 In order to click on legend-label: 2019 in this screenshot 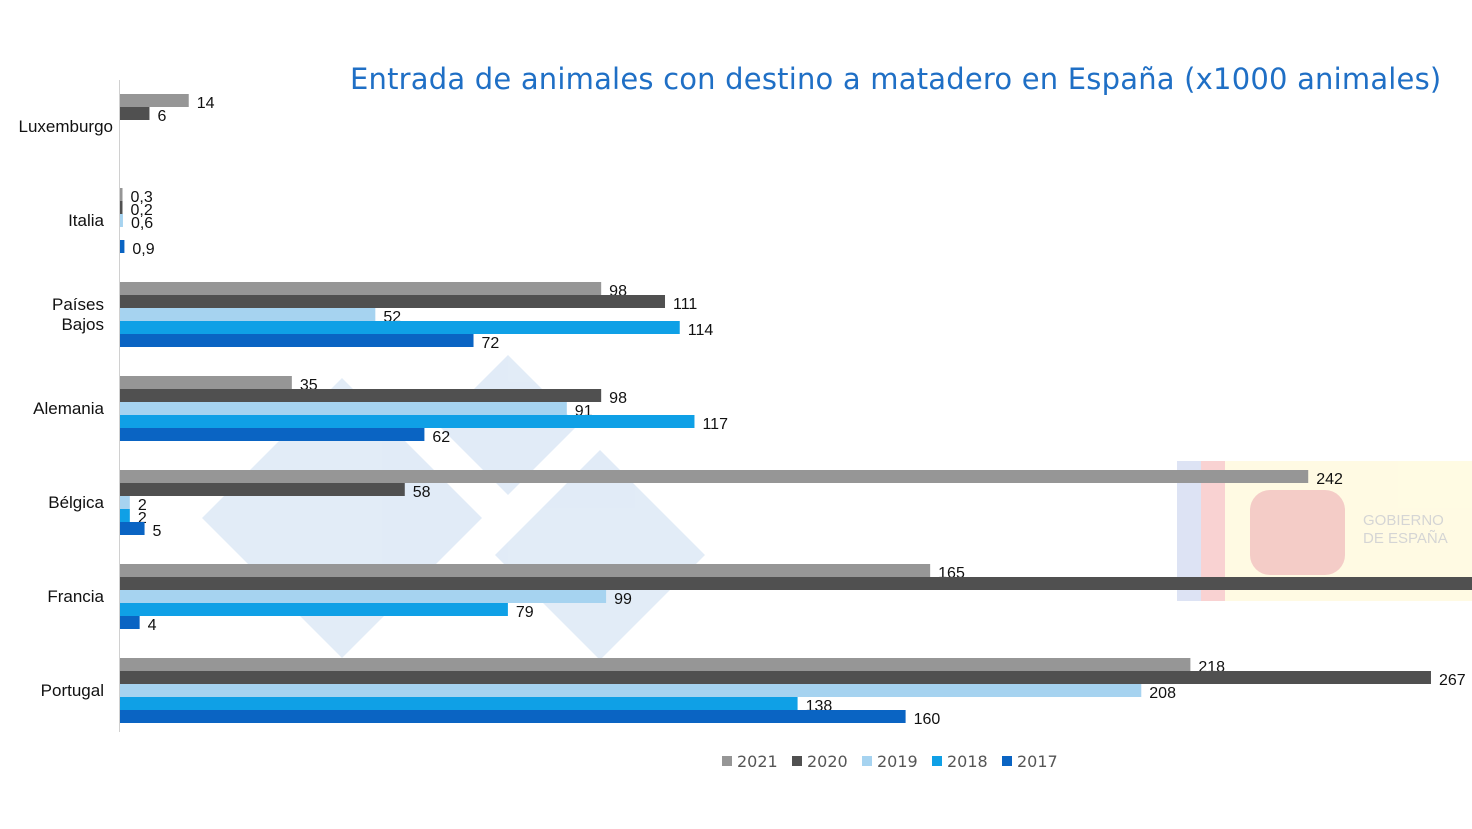, I will do `click(897, 761)`.